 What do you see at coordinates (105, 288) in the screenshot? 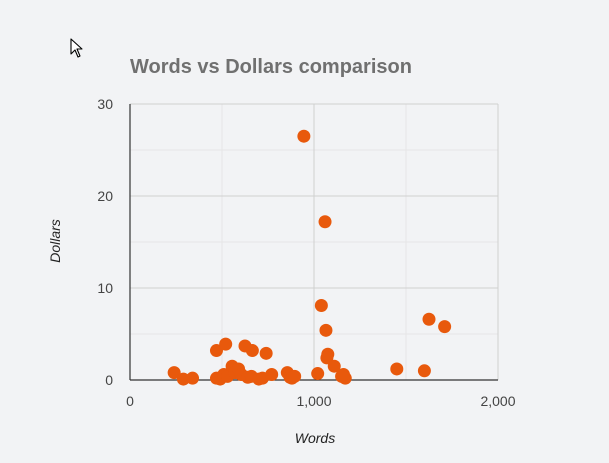
I see `y-tick-label: 10` at bounding box center [105, 288].